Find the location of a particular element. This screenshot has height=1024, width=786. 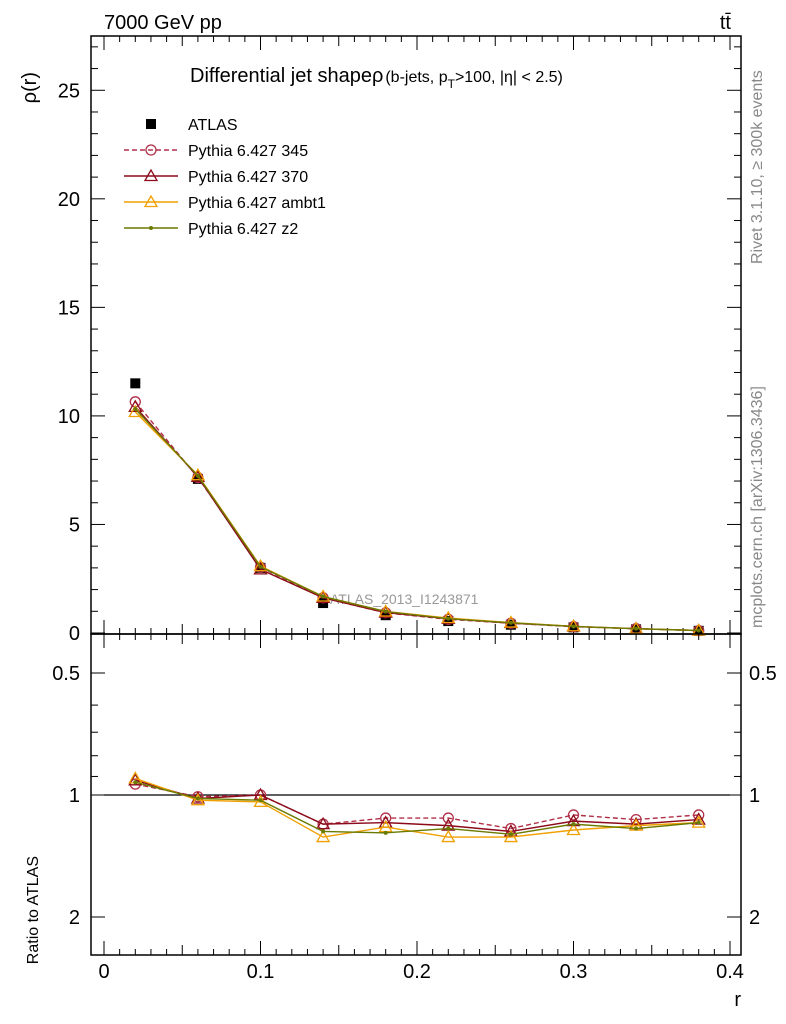

ratio-y-axis-label: Ratio to ATLAS is located at coordinates (33, 910).